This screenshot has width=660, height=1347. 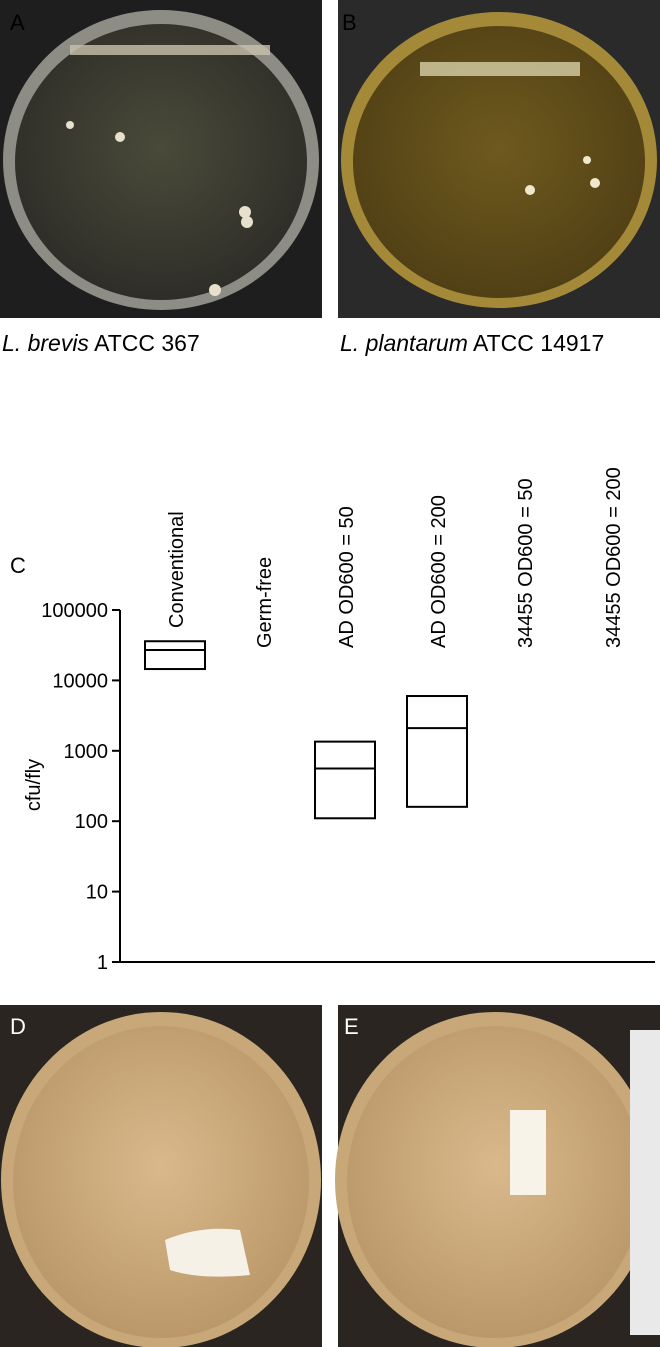 What do you see at coordinates (80, 681) in the screenshot?
I see `y-tick-label: 10000` at bounding box center [80, 681].